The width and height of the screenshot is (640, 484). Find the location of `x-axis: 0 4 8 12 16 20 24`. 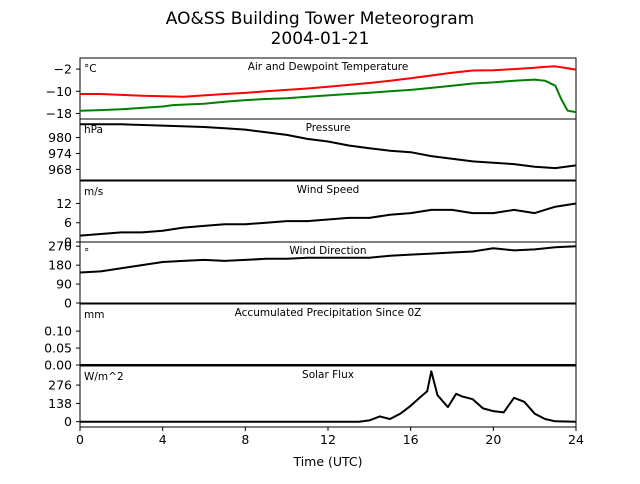

x-axis: 0 4 8 12 16 20 24 is located at coordinates (330, 437).